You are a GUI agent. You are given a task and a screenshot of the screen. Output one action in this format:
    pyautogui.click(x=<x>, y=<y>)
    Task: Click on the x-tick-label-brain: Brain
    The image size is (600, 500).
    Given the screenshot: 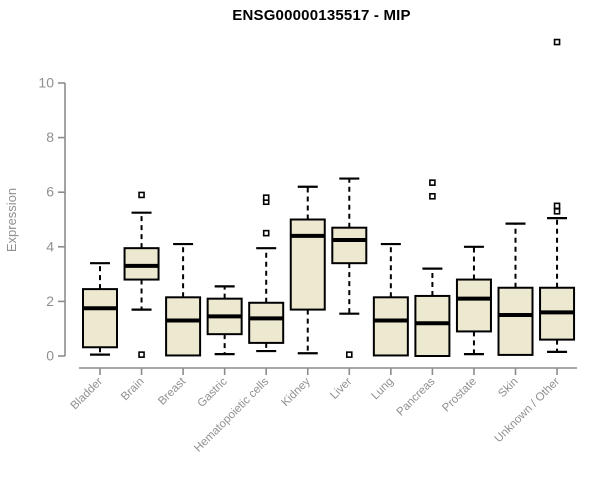 What is the action you would take?
    pyautogui.click(x=132, y=389)
    